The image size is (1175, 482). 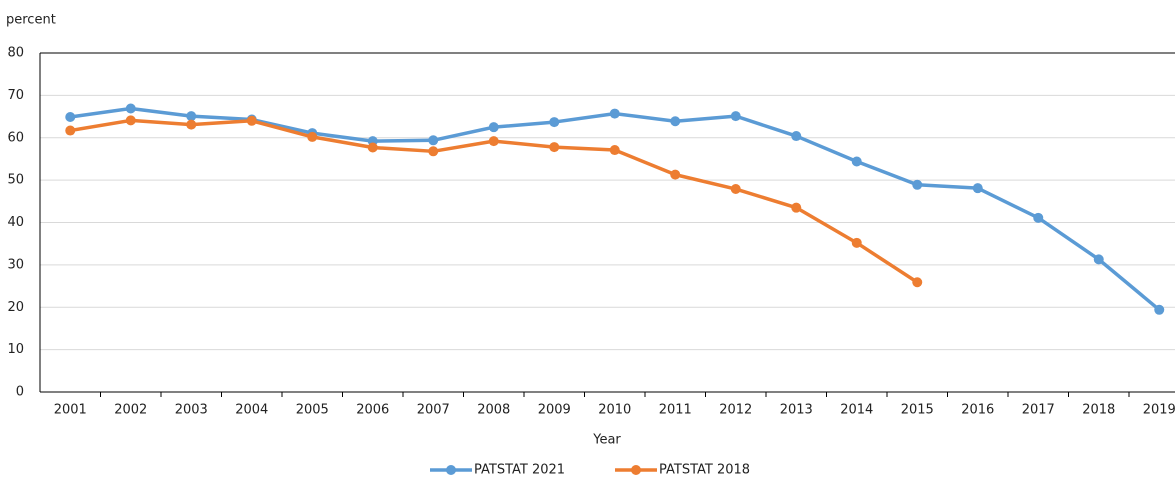 What do you see at coordinates (15, 137) in the screenshot?
I see `y-tick-label: 60` at bounding box center [15, 137].